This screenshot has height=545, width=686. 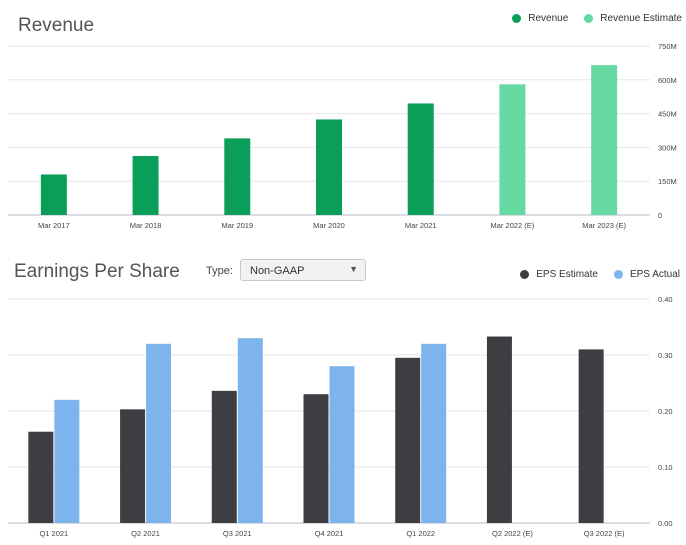 What do you see at coordinates (604, 533) in the screenshot?
I see `eps-x-tick-label: Q3 2022 (E)` at bounding box center [604, 533].